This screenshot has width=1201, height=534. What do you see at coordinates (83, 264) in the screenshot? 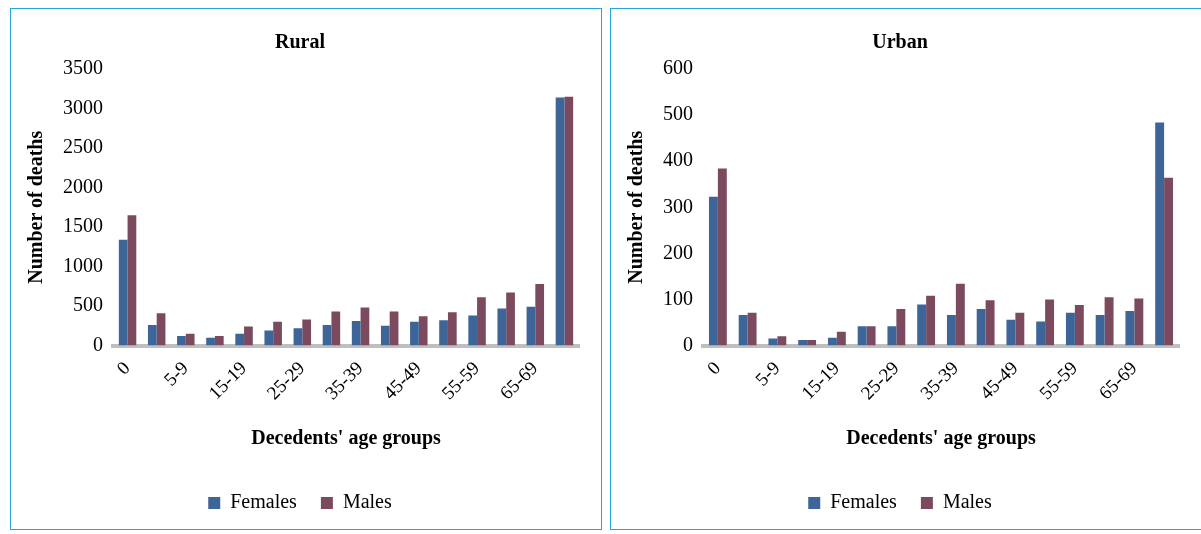
I see `y-tick-label: 1000` at bounding box center [83, 264].